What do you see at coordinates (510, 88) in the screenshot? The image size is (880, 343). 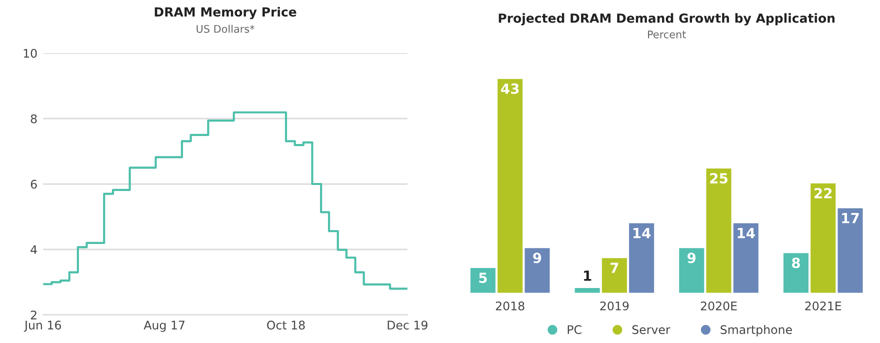 I see `data-label: 43` at bounding box center [510, 88].